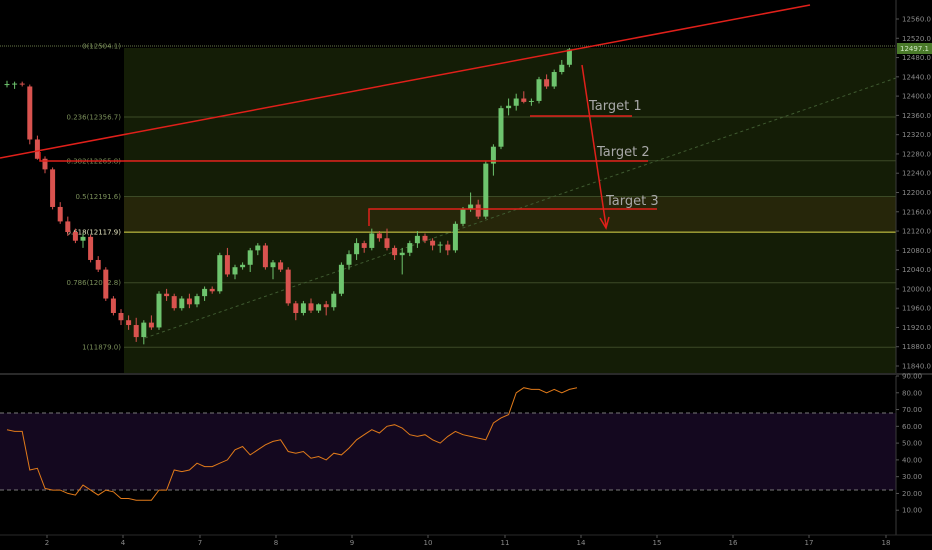 Image resolution: width=932 pixels, height=550 pixels. Describe the element at coordinates (101, 348) in the screenshot. I see `fib-level-label: 1(11879.0)` at that location.